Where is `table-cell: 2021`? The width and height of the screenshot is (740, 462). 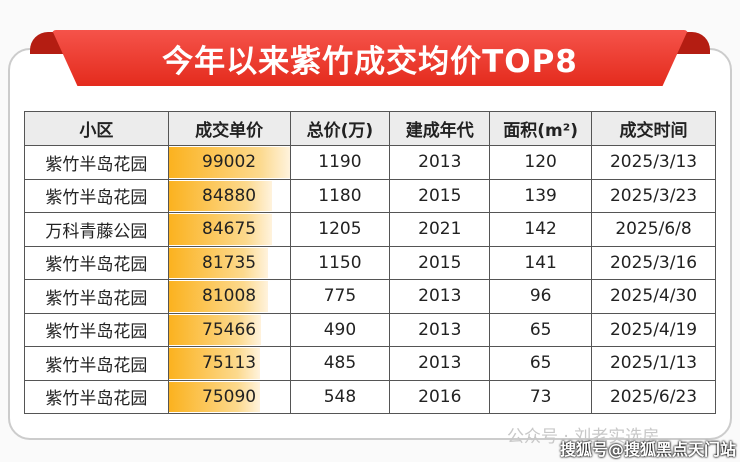
table-cell: 2021 is located at coordinates (440, 229).